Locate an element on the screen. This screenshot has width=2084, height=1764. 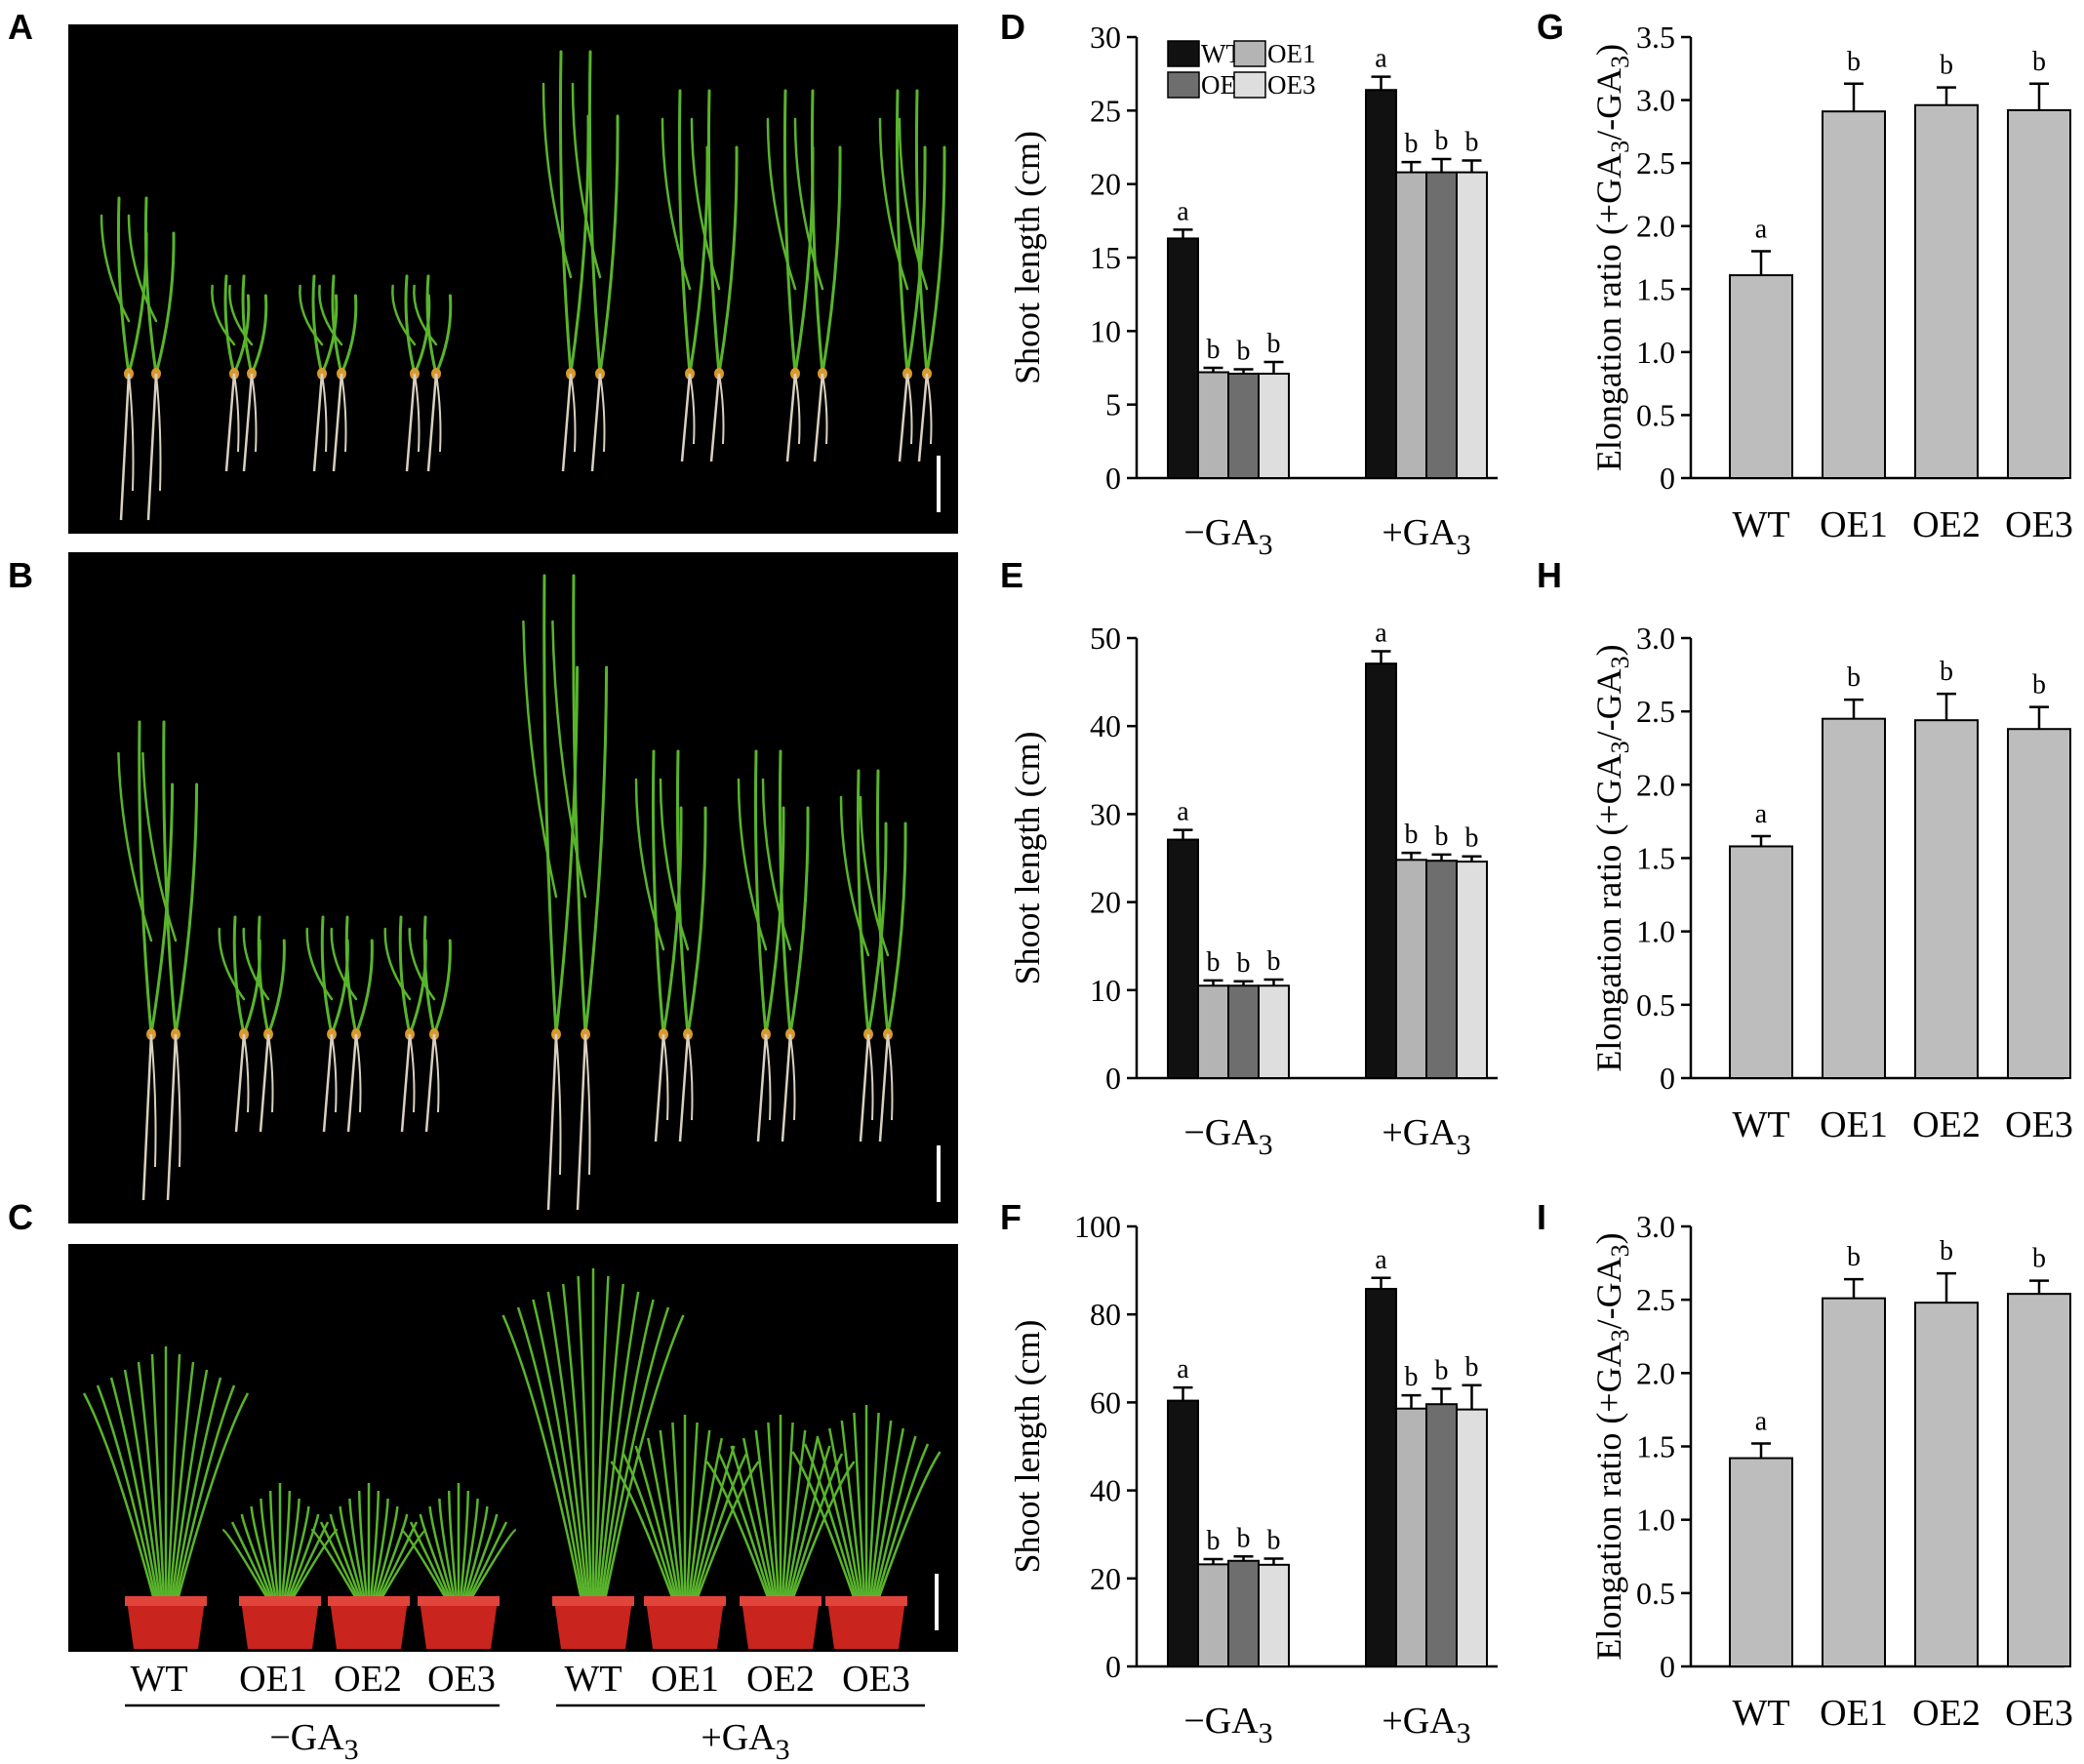
panel-letter-g: G is located at coordinates (1550, 27).